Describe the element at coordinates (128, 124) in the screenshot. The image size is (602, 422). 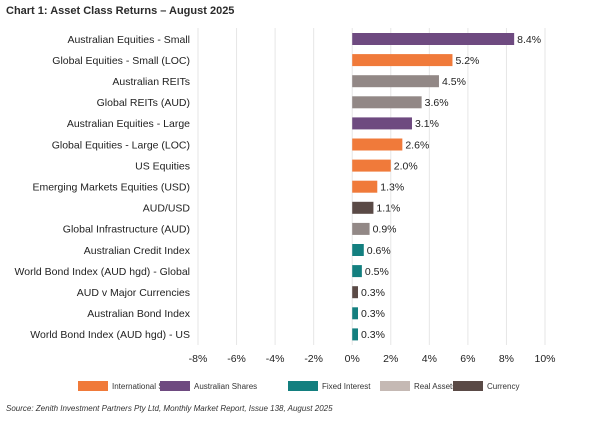
I see `category-label: Australian Equities - Large` at that location.